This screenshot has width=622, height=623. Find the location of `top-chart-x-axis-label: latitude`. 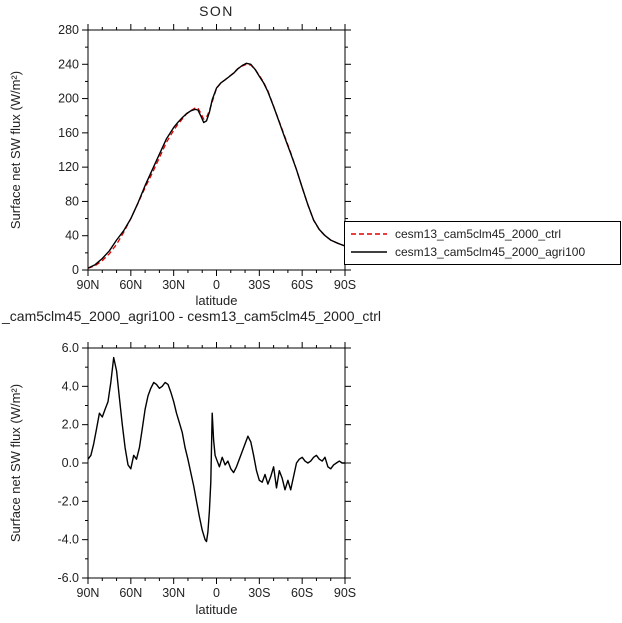

top-chart-x-axis-label: latitude is located at coordinates (216, 300).